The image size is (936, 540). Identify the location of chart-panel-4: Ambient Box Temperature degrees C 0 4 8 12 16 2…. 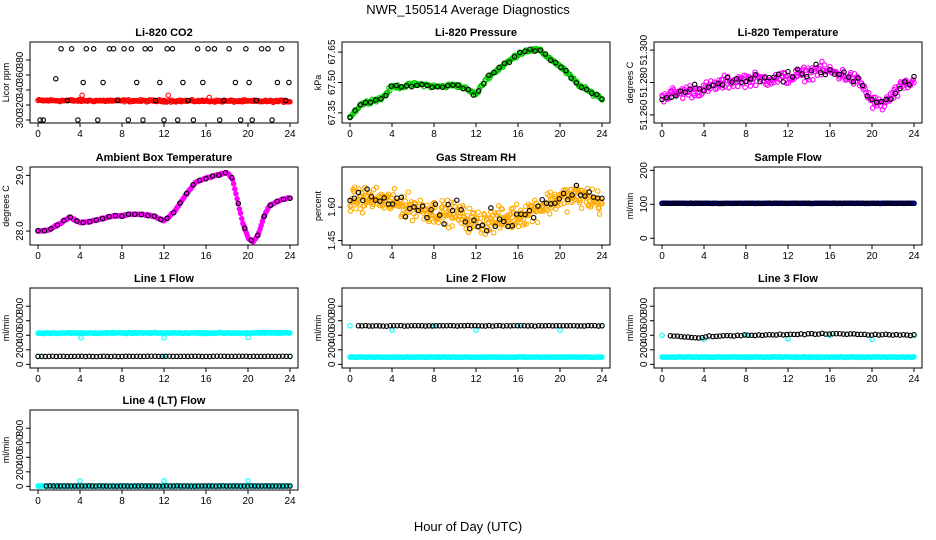
(150, 207).